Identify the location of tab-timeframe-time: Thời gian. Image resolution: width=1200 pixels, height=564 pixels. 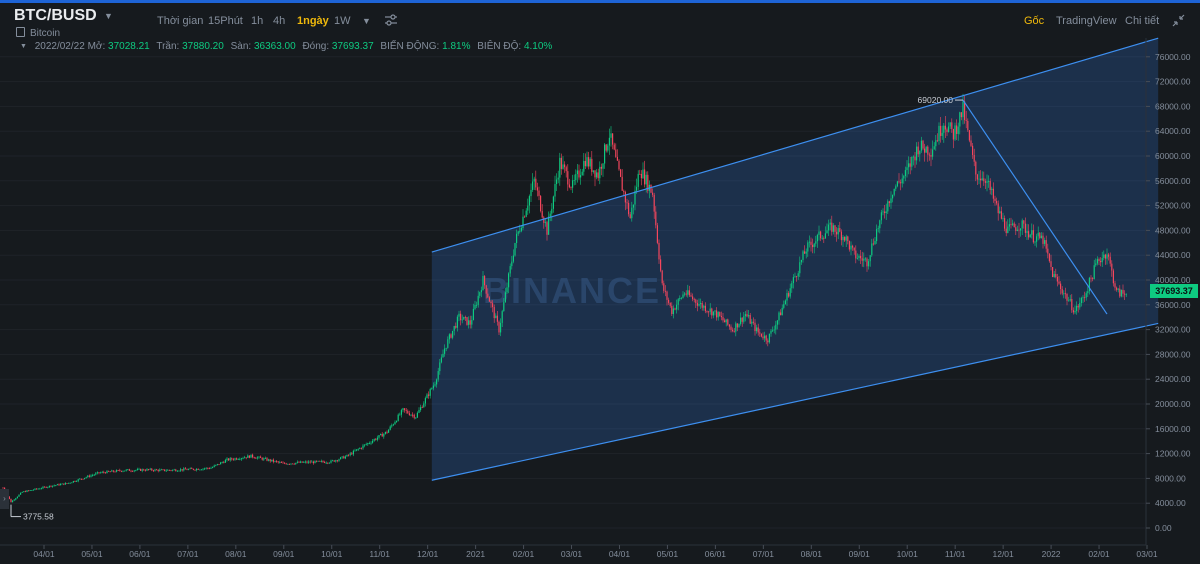
(180, 21).